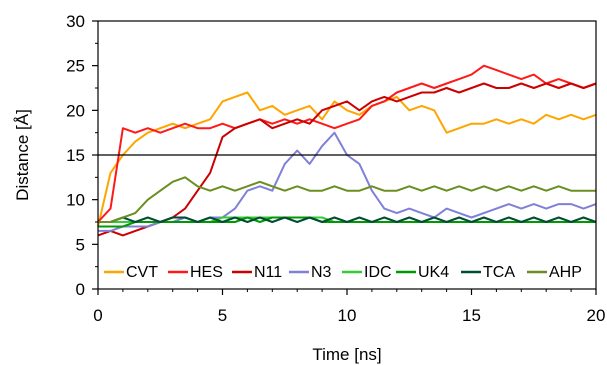 This screenshot has height=365, width=607. Describe the element at coordinates (499, 272) in the screenshot. I see `legend-label-tca: TCA` at that location.